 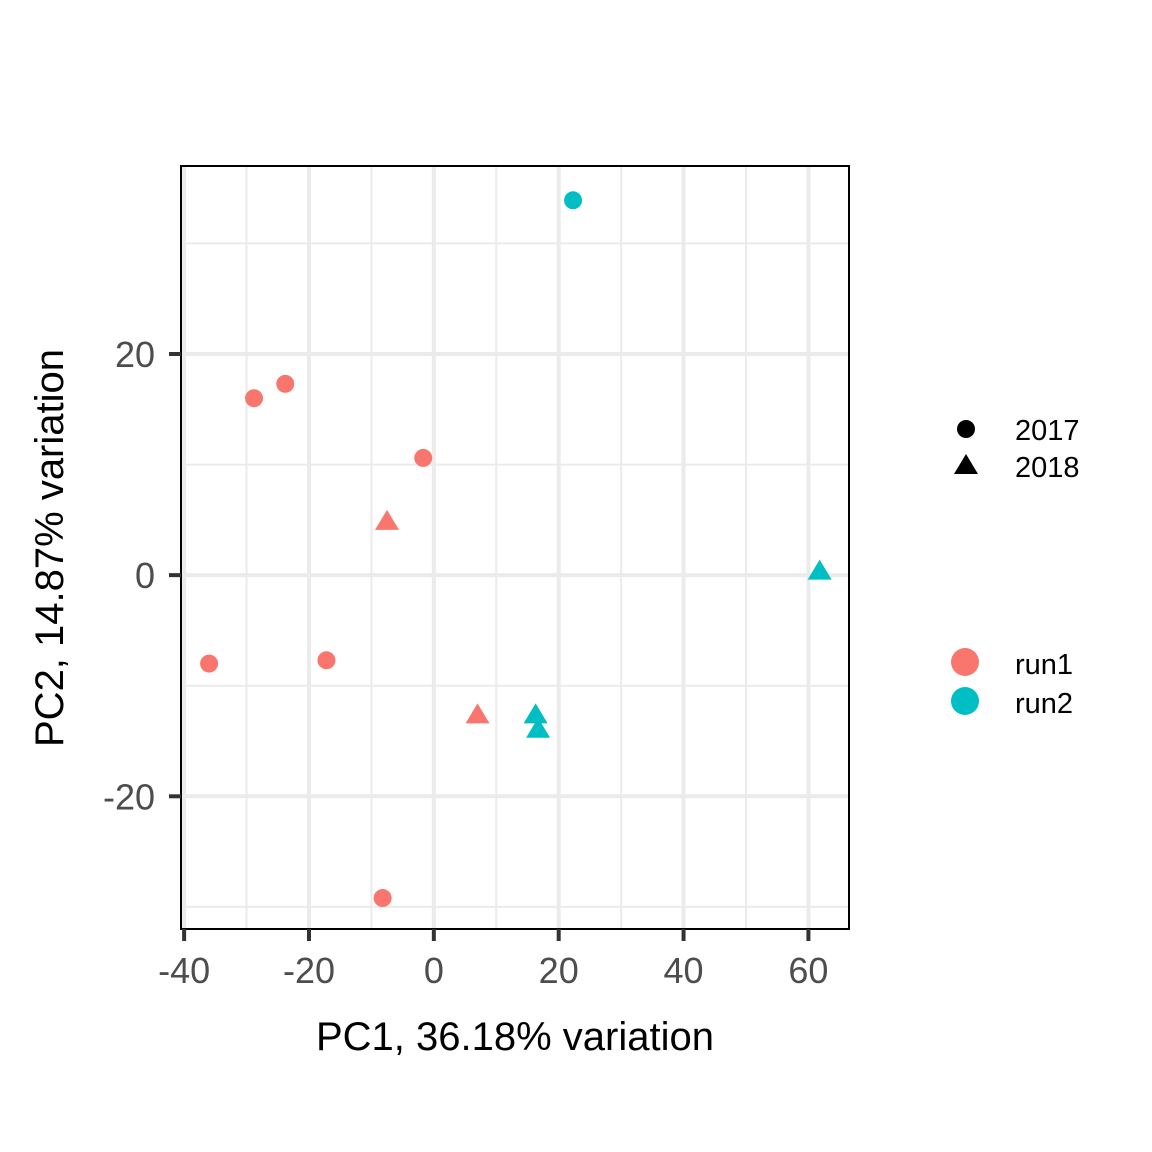 What do you see at coordinates (493, 960) in the screenshot?
I see `x-axis: -40 -20 0 20 40 60` at bounding box center [493, 960].